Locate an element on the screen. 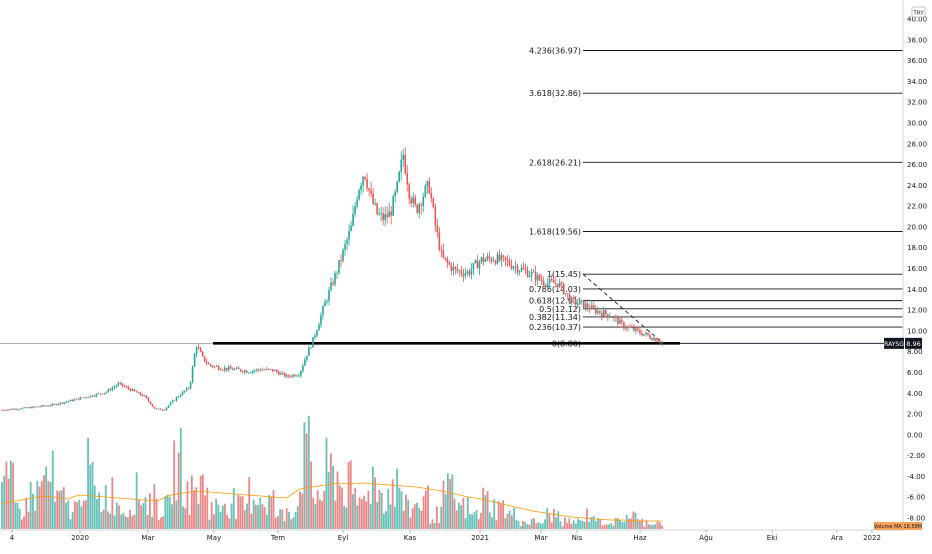 This screenshot has width=932, height=554. y-tick-label: 32.00 is located at coordinates (917, 103).